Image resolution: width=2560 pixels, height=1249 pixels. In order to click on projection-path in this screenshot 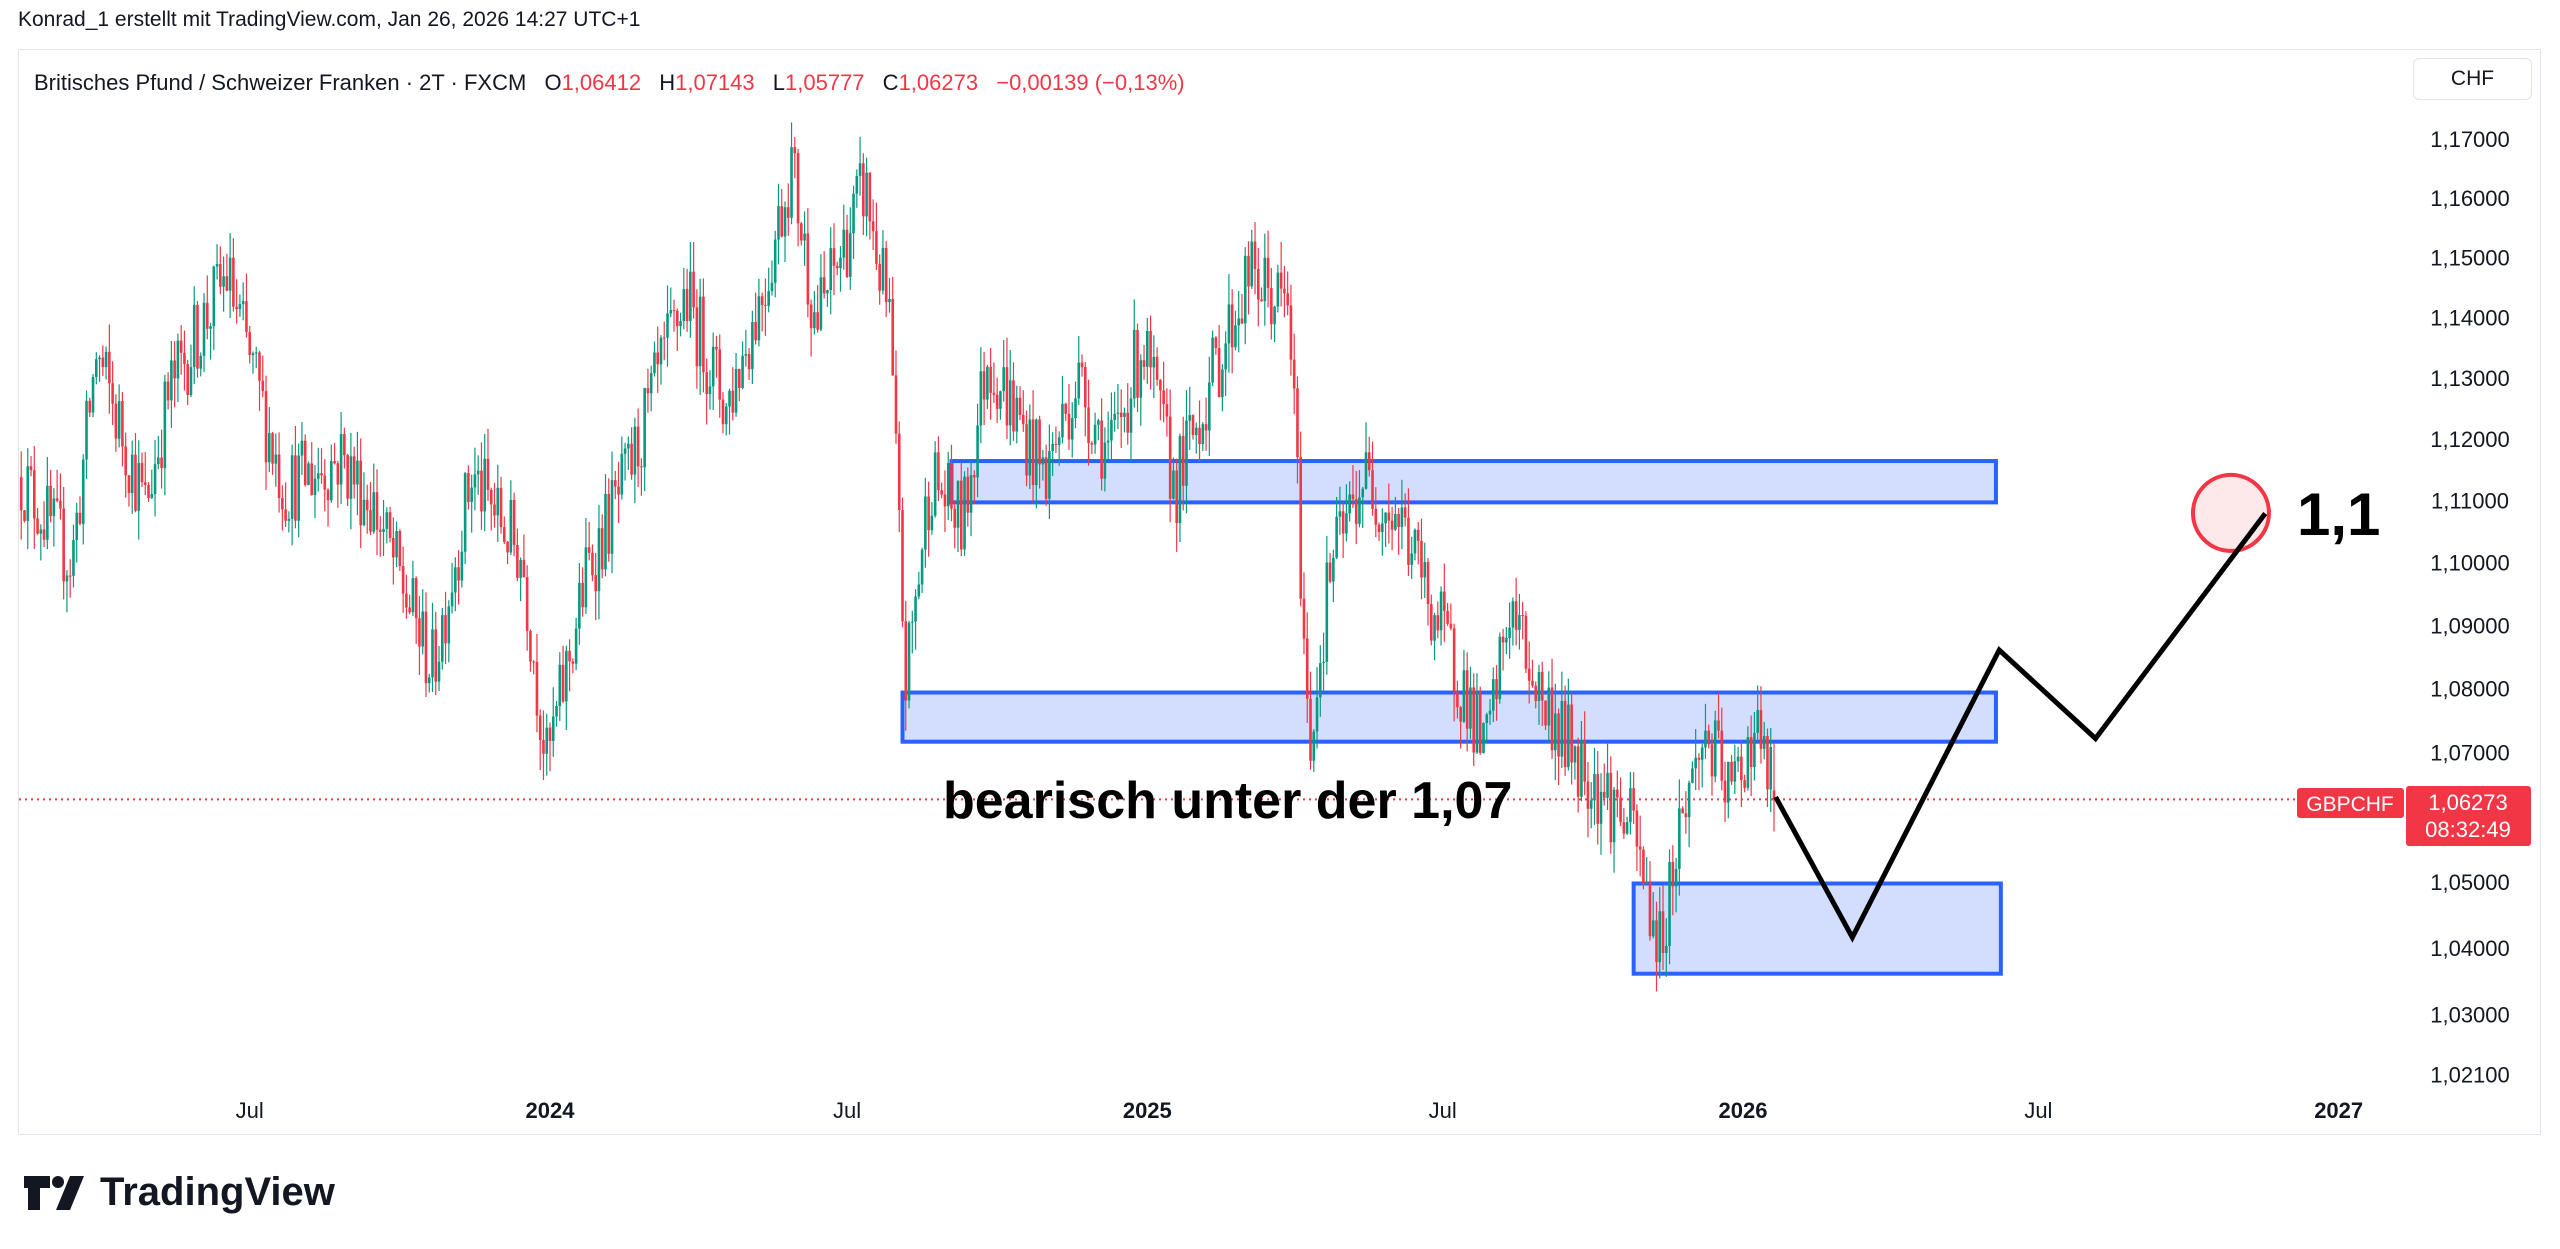, I will do `click(2020, 727)`.